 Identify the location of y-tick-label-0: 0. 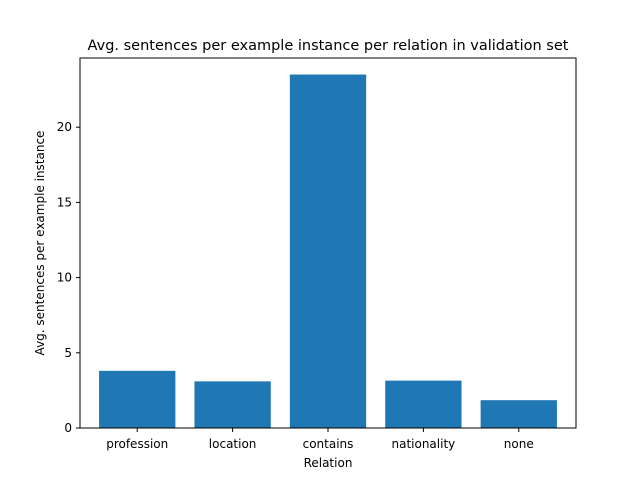
(68, 428).